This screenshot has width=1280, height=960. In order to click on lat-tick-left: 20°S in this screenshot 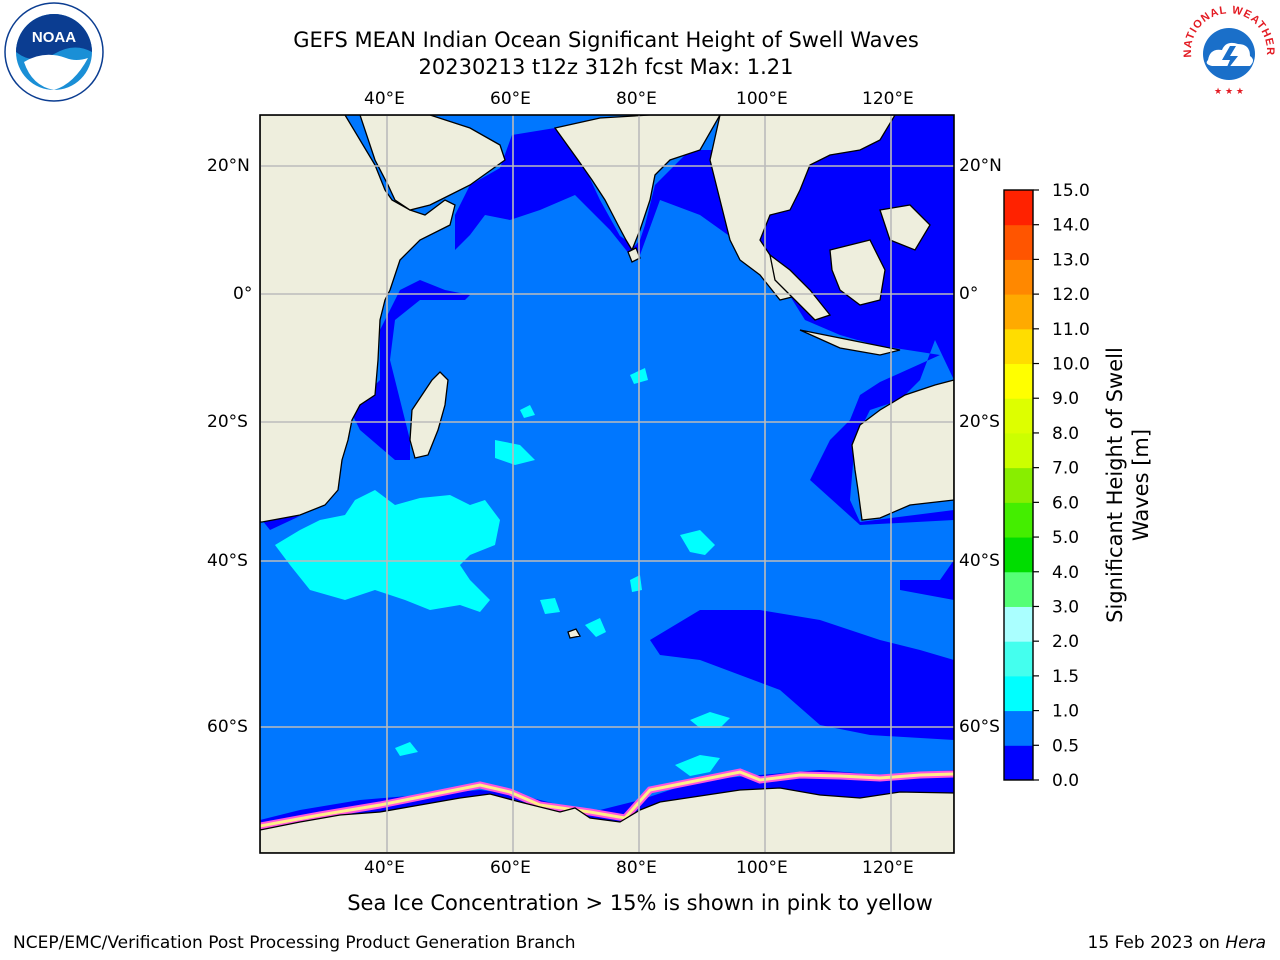, I will do `click(227, 422)`.